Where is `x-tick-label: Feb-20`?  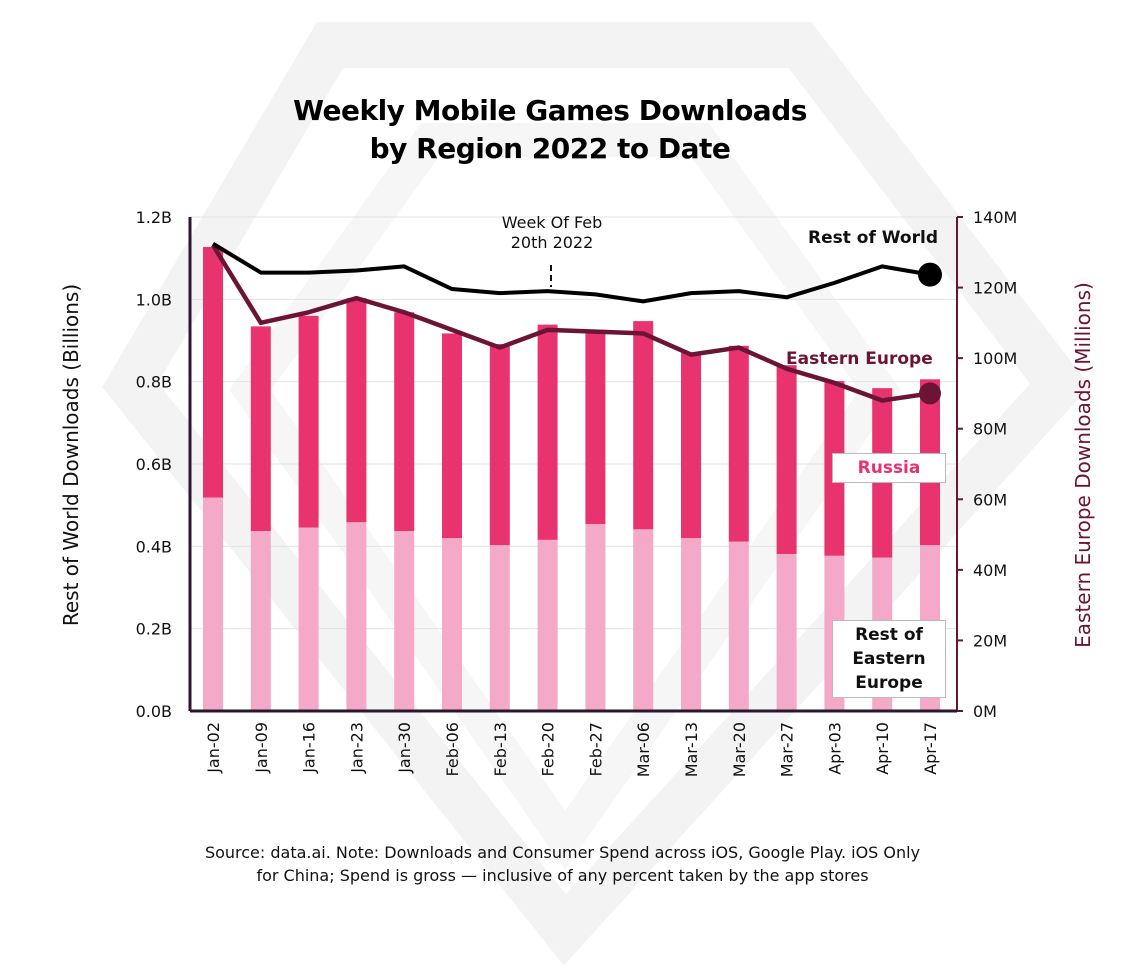
x-tick-label: Feb-20 is located at coordinates (548, 749).